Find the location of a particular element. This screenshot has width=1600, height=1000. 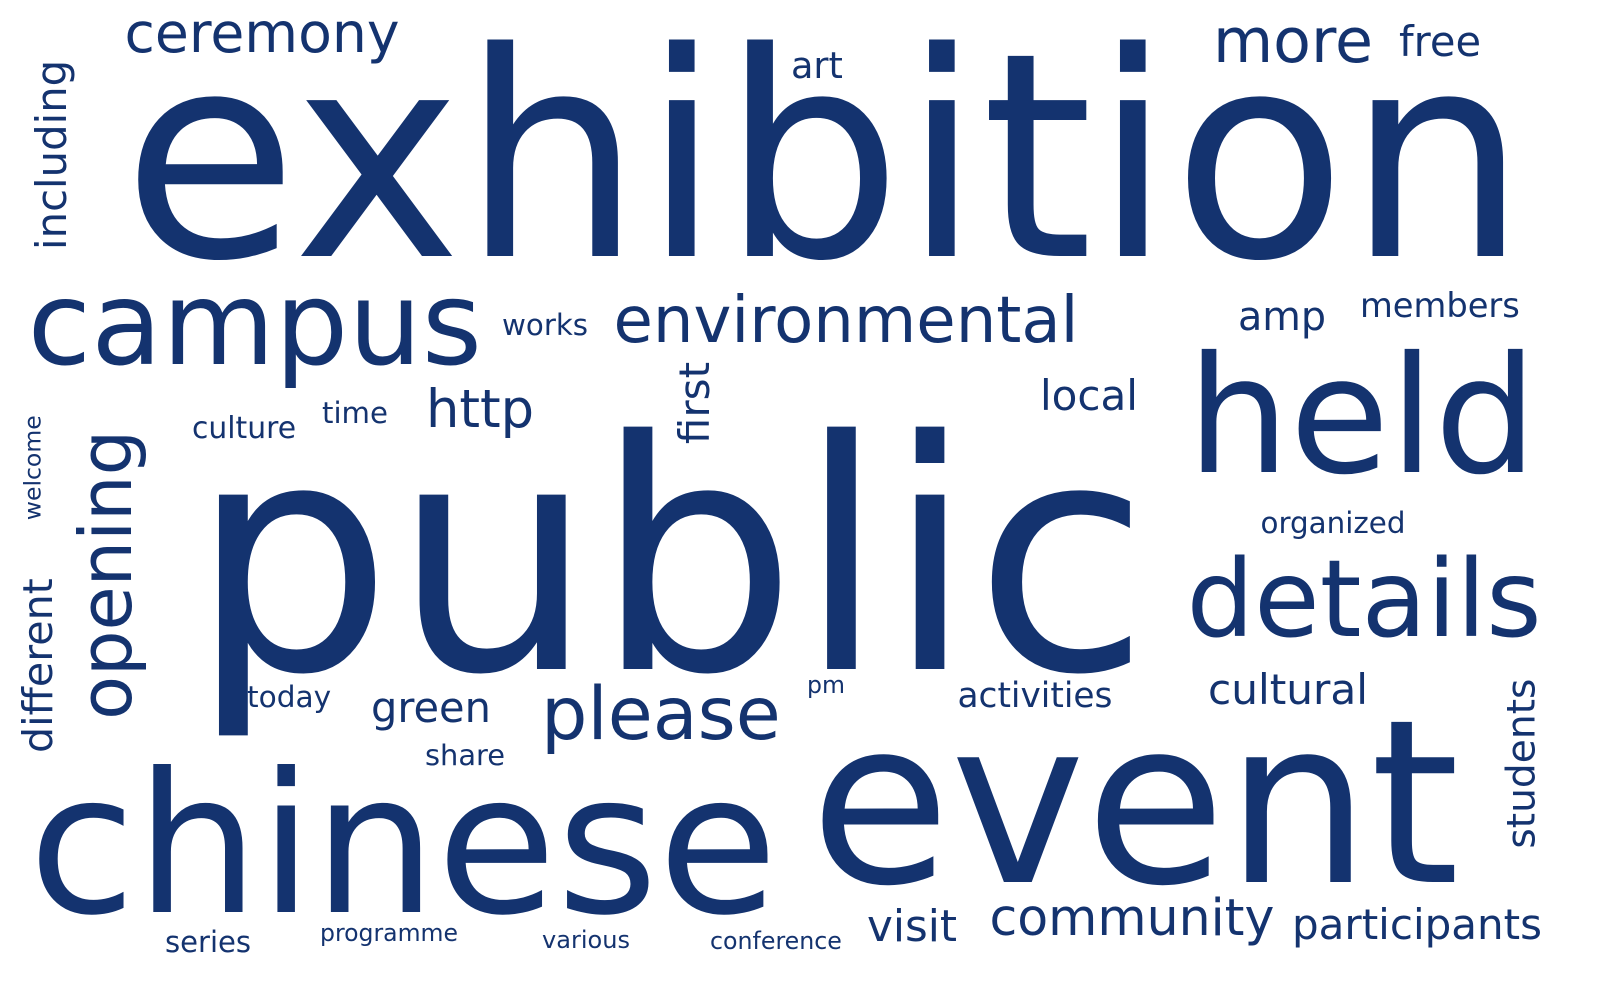

word-various: various is located at coordinates (586, 940).